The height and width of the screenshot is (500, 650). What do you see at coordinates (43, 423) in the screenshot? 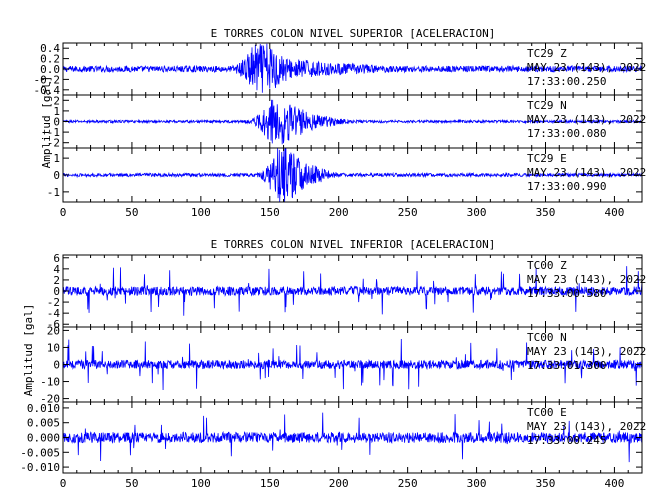
I see `y-tick-label: 0.005` at bounding box center [43, 423].